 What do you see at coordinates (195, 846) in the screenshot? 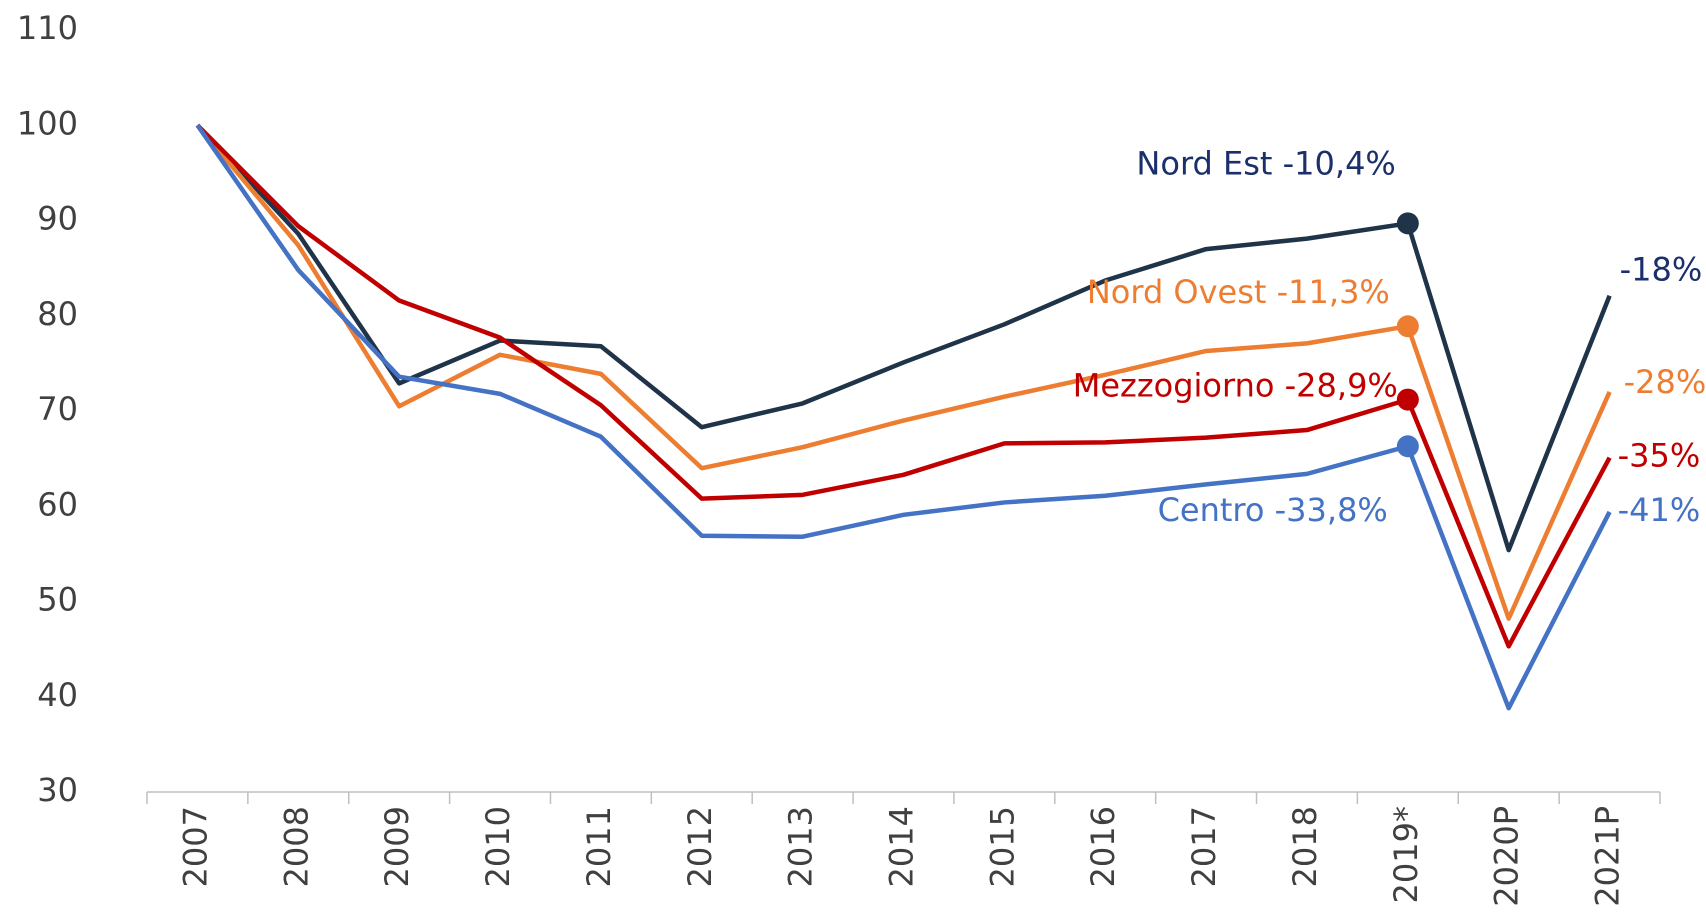
I see `x-tick-label: 2007` at bounding box center [195, 846].